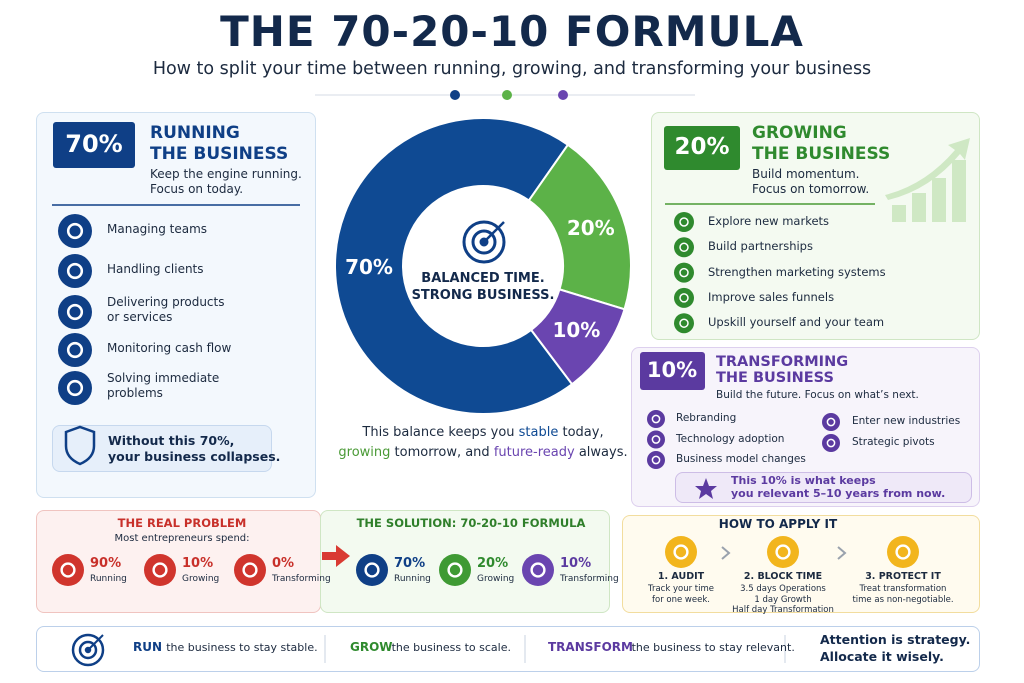  Describe the element at coordinates (440, 432) in the screenshot. I see `caption-part: This balance keeps you` at that location.